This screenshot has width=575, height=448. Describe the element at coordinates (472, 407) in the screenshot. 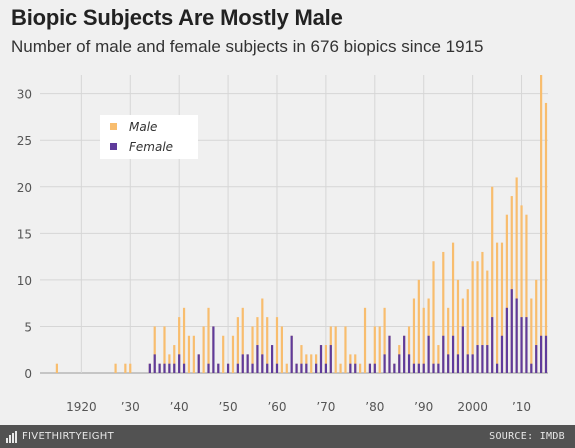

I see `x-tick-label: 2000` at that location.